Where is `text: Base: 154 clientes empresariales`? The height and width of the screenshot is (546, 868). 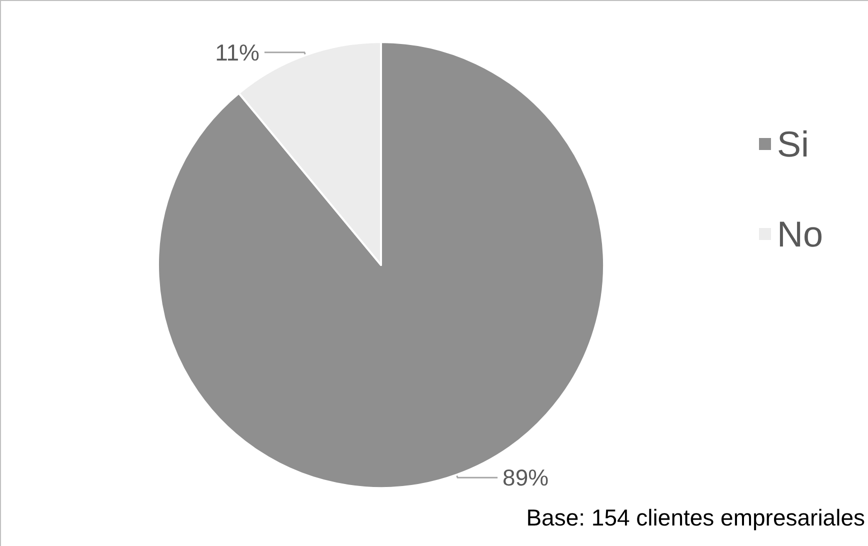
text: Base: 154 clientes empresariales is located at coordinates (696, 517).